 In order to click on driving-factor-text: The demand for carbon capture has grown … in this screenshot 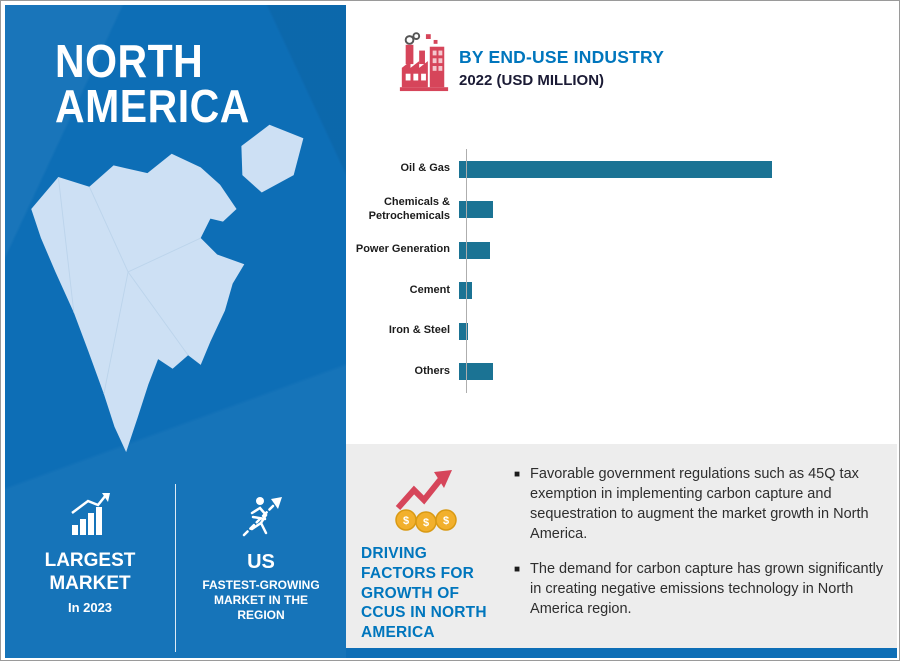, I will do `click(707, 589)`.